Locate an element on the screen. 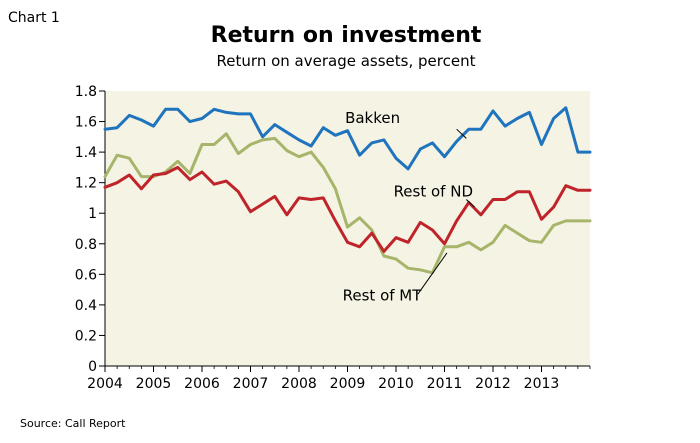 This screenshot has width=700, height=443. x-axis: 2004 2005 2006 2007 2008 2009 2010 2011 2012 2013 is located at coordinates (339, 378).